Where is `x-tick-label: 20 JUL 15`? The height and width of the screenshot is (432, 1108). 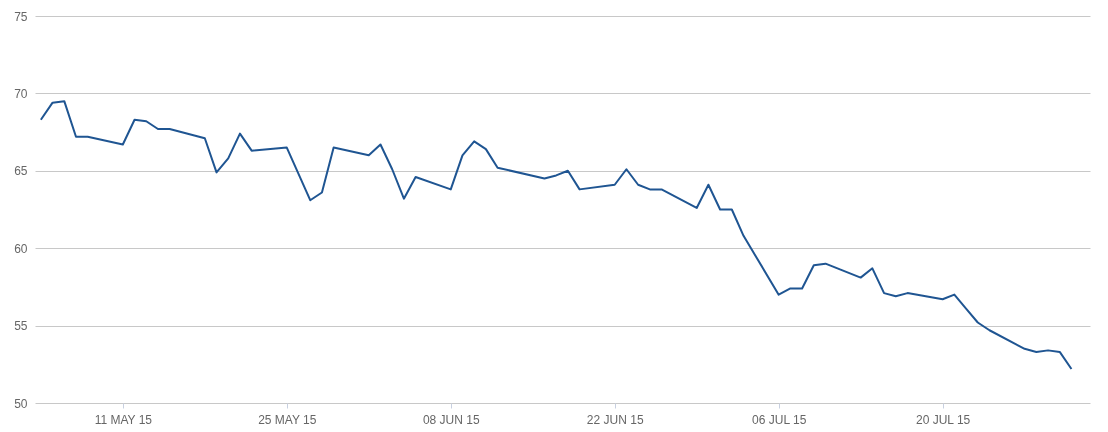 x-tick-label: 20 JUL 15 is located at coordinates (943, 419).